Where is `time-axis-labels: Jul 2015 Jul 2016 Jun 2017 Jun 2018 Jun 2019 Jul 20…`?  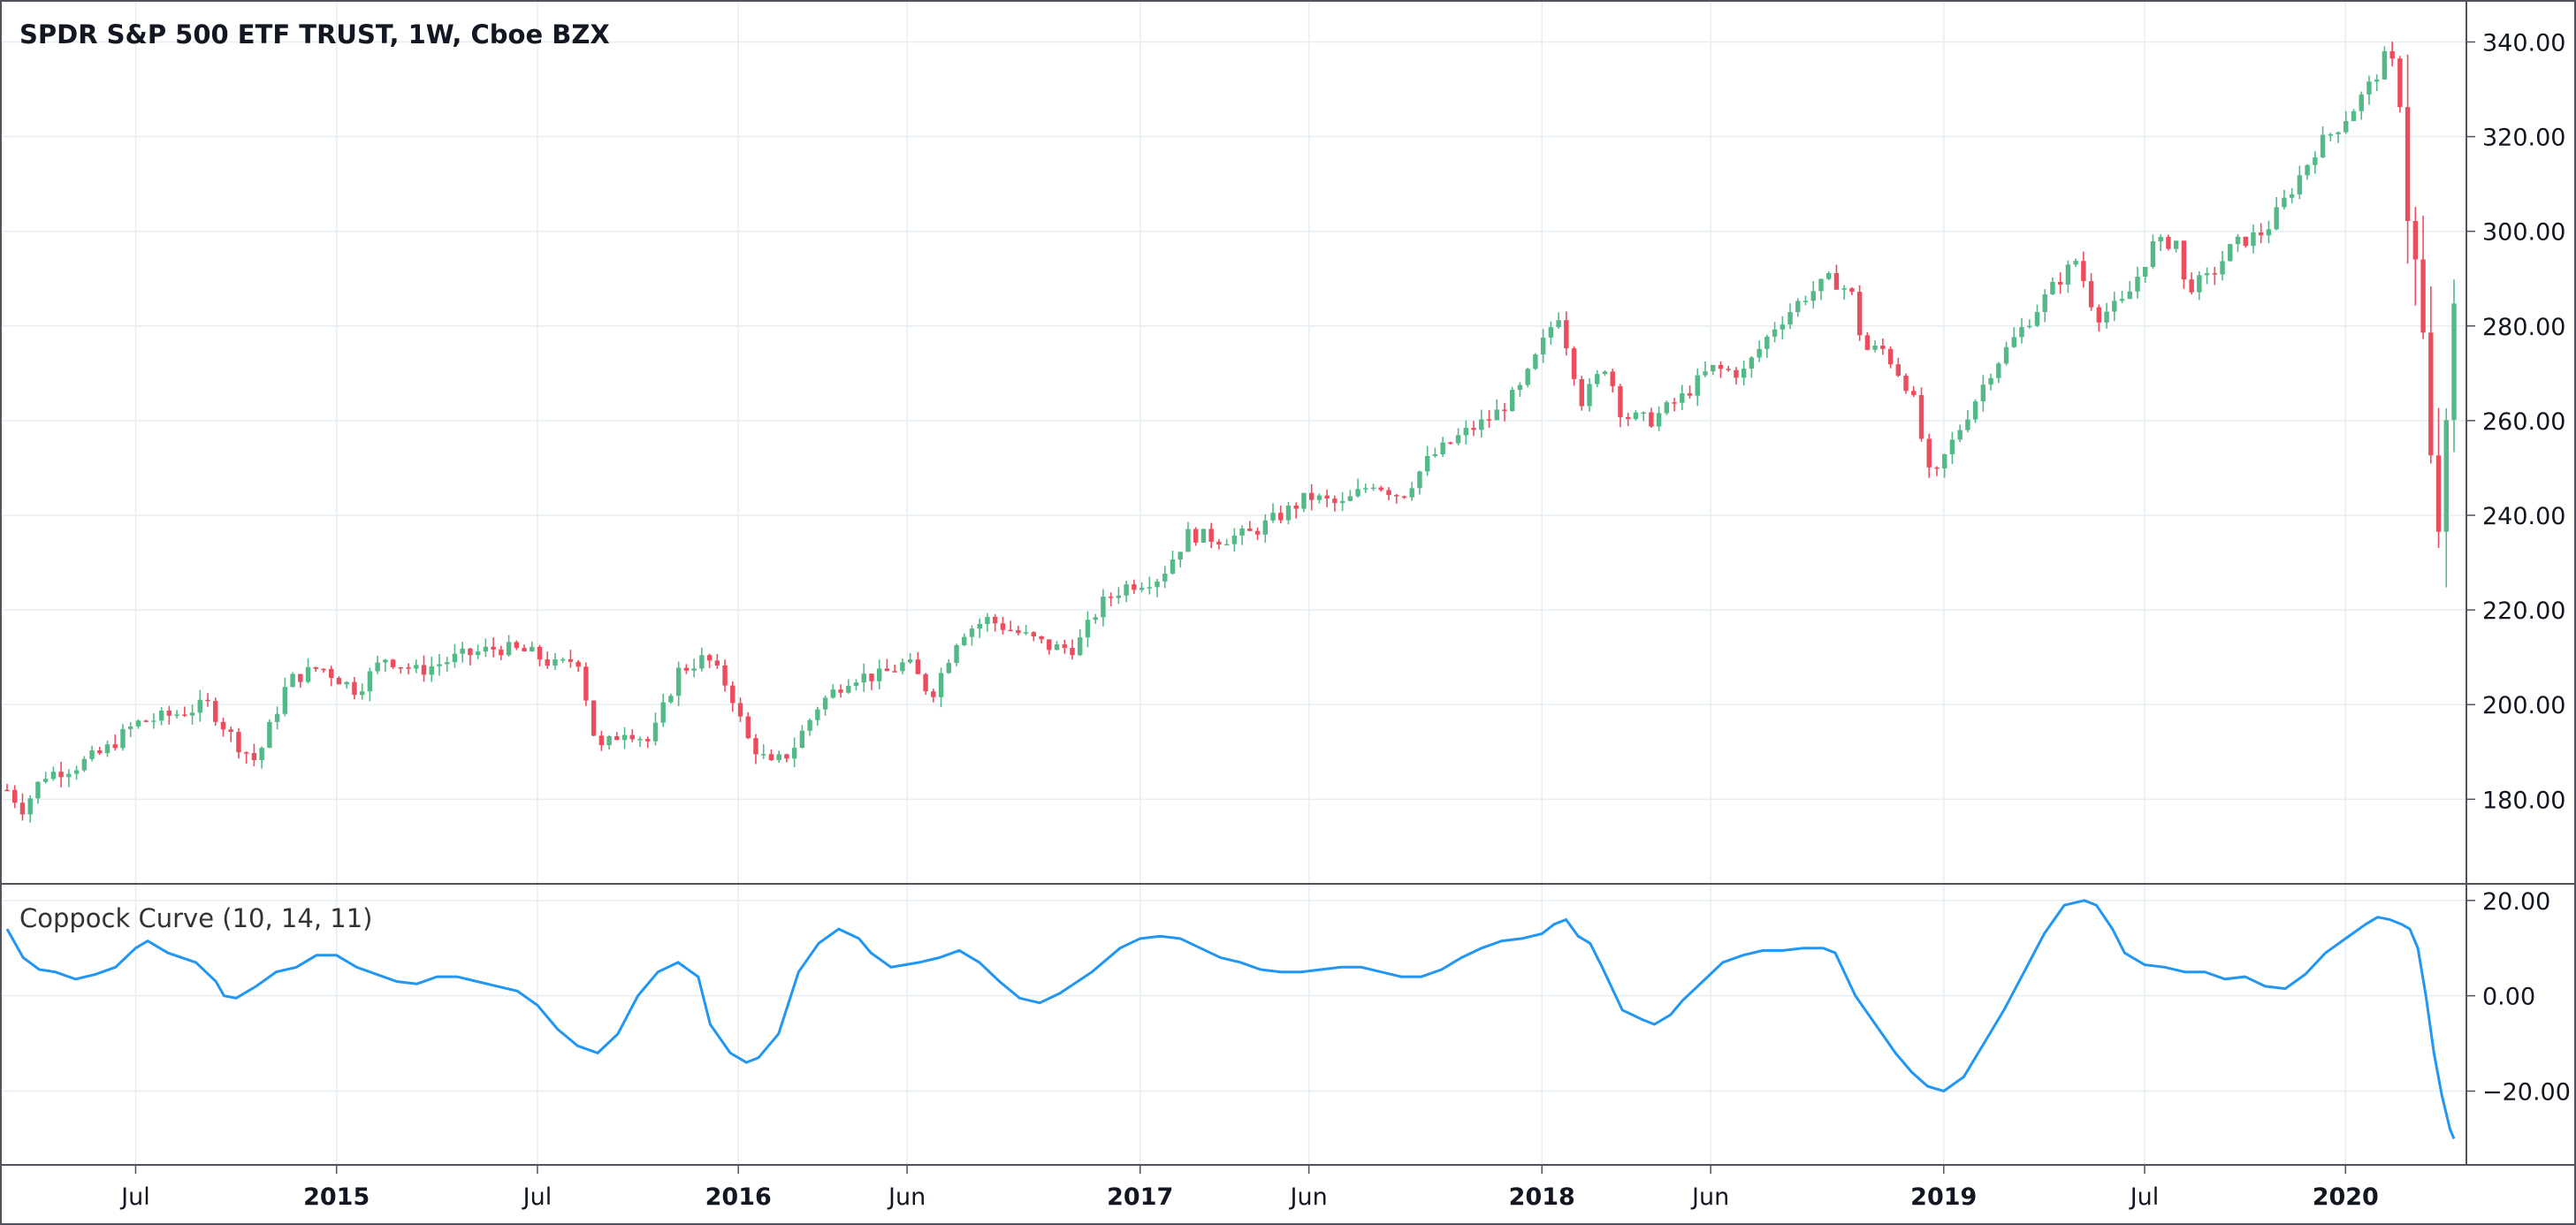 time-axis-labels: Jul 2015 Jul 2016 Jun 2017 Jun 2018 Jun 2019 Jul 20… is located at coordinates (1249, 1188).